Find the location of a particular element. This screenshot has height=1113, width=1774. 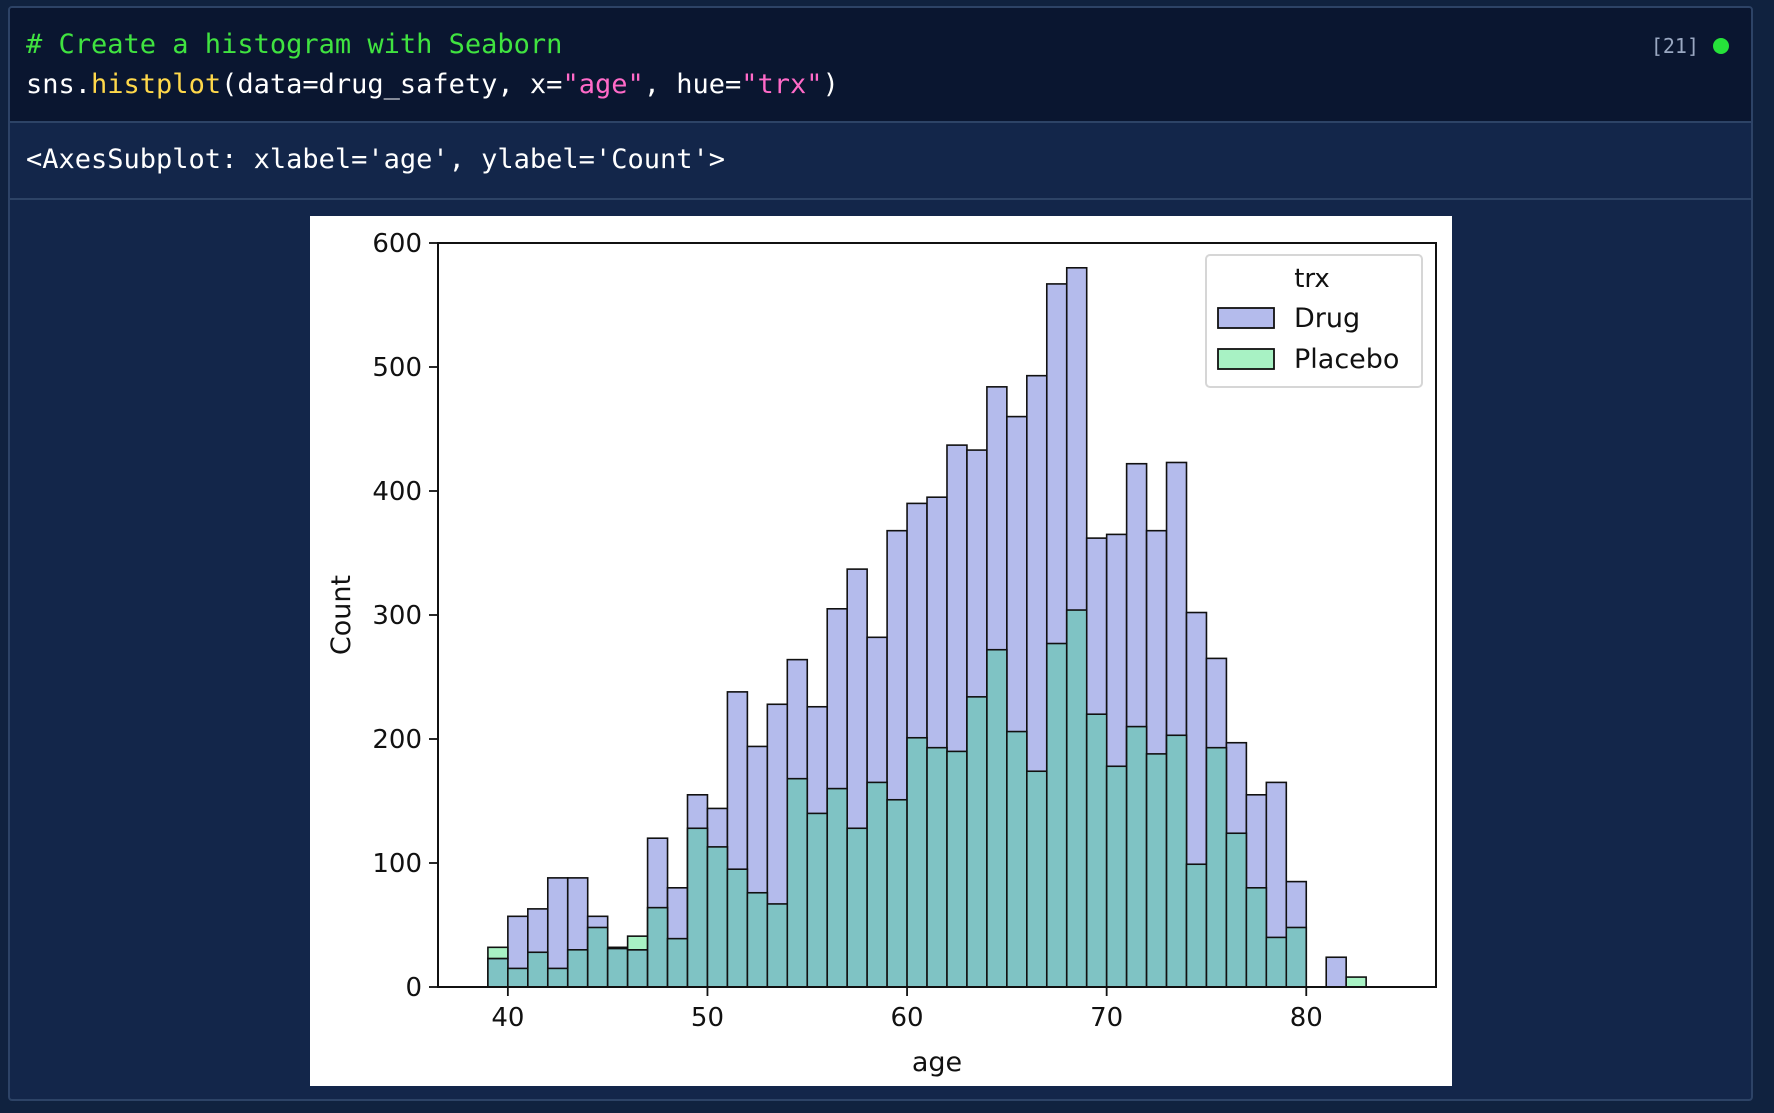

code-string-age: "age" is located at coordinates (603, 84).